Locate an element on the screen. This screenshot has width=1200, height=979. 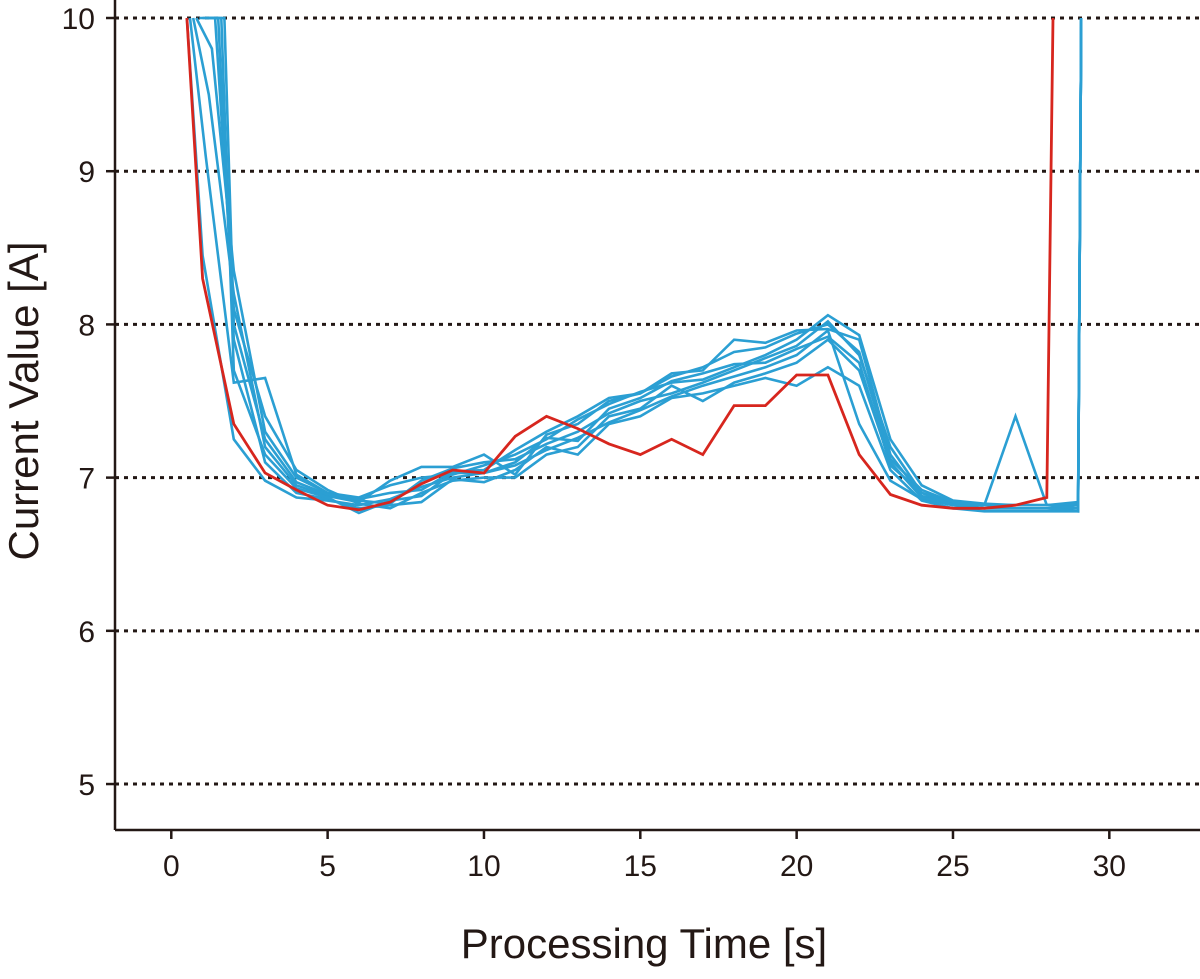
x-tick-label-5: 5 is located at coordinates (327, 866).